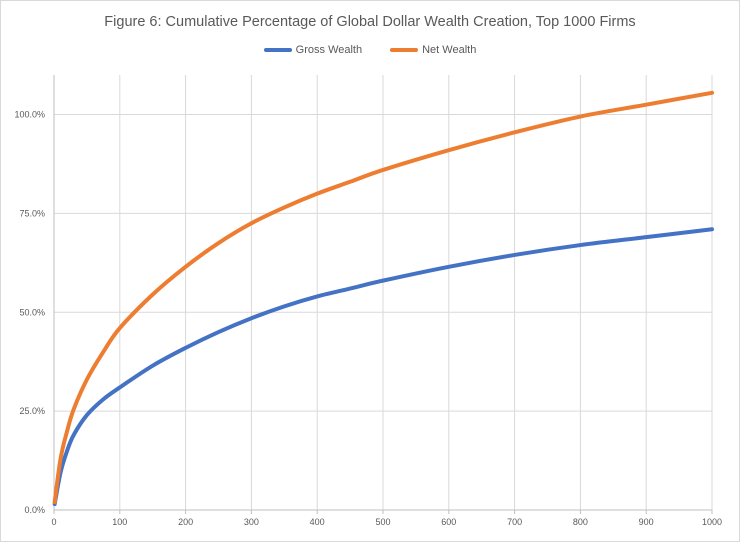 This screenshot has width=740, height=542. Describe the element at coordinates (32, 312) in the screenshot. I see `y-tick-label: 50.0%` at that location.